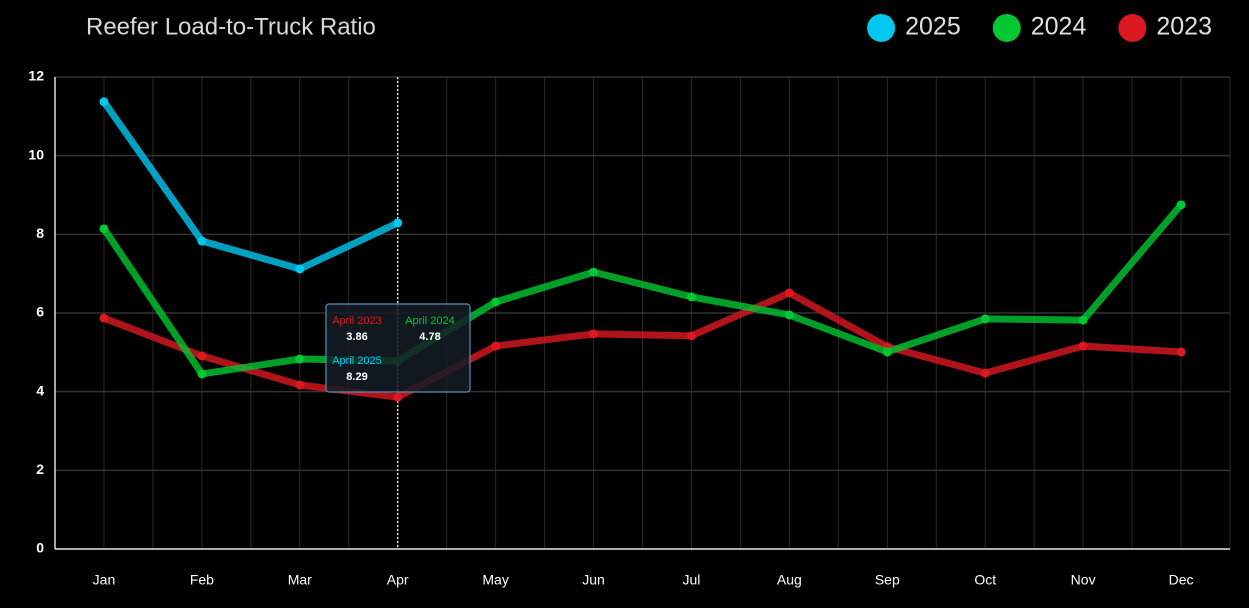  What do you see at coordinates (1083, 580) in the screenshot?
I see `x-tick-label: Nov` at bounding box center [1083, 580].